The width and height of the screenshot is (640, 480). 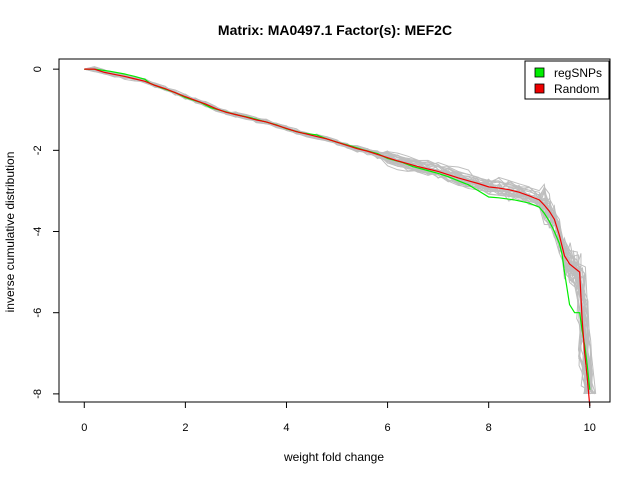 I want to click on y-axis: 0 -2 -4 -6 -8, so click(x=46, y=232).